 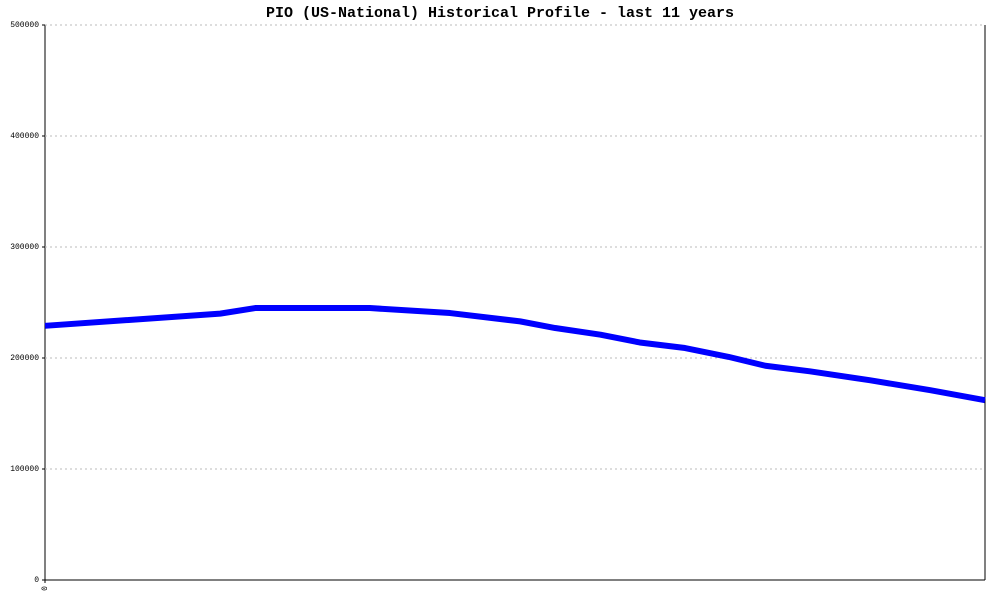 What do you see at coordinates (24, 247) in the screenshot?
I see `y-tick-label: 300000` at bounding box center [24, 247].